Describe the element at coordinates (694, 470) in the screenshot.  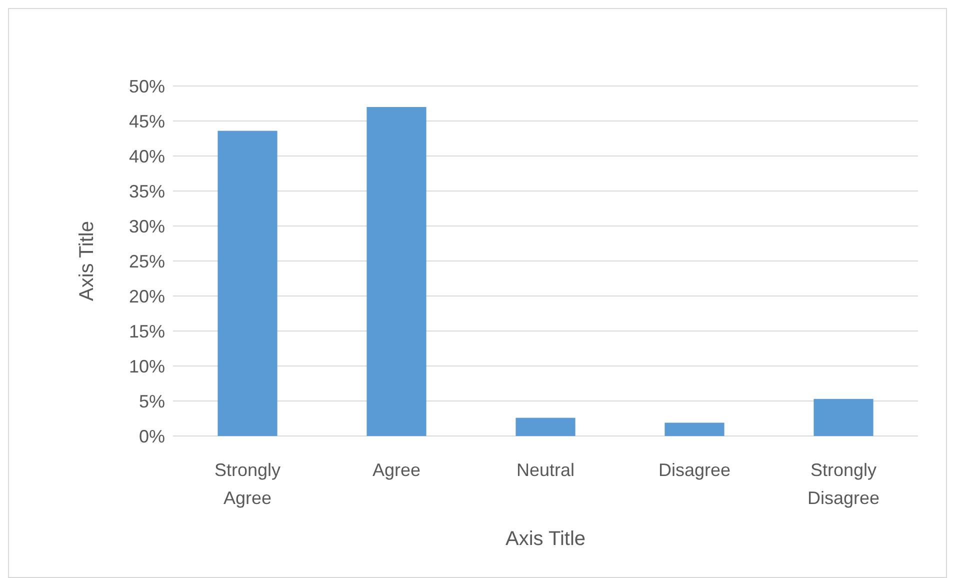
I see `x-tick-label: Disagree` at that location.